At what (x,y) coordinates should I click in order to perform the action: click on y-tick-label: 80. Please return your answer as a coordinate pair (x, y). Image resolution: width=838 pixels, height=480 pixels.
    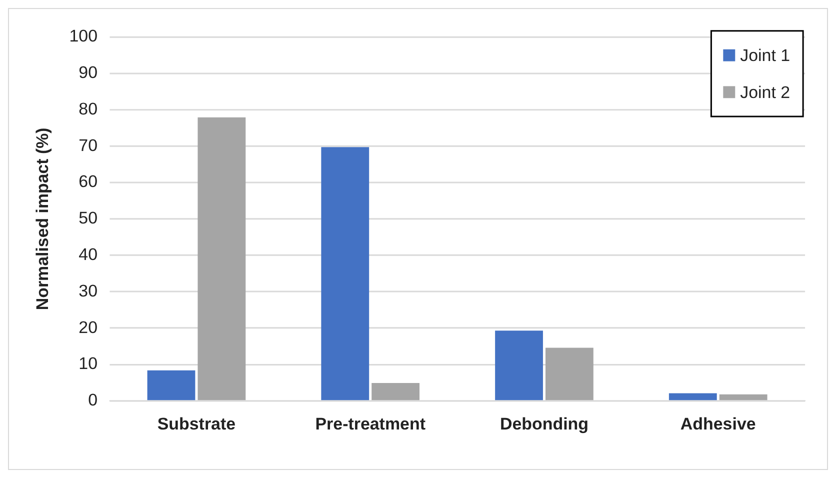
    Looking at the image, I should click on (88, 108).